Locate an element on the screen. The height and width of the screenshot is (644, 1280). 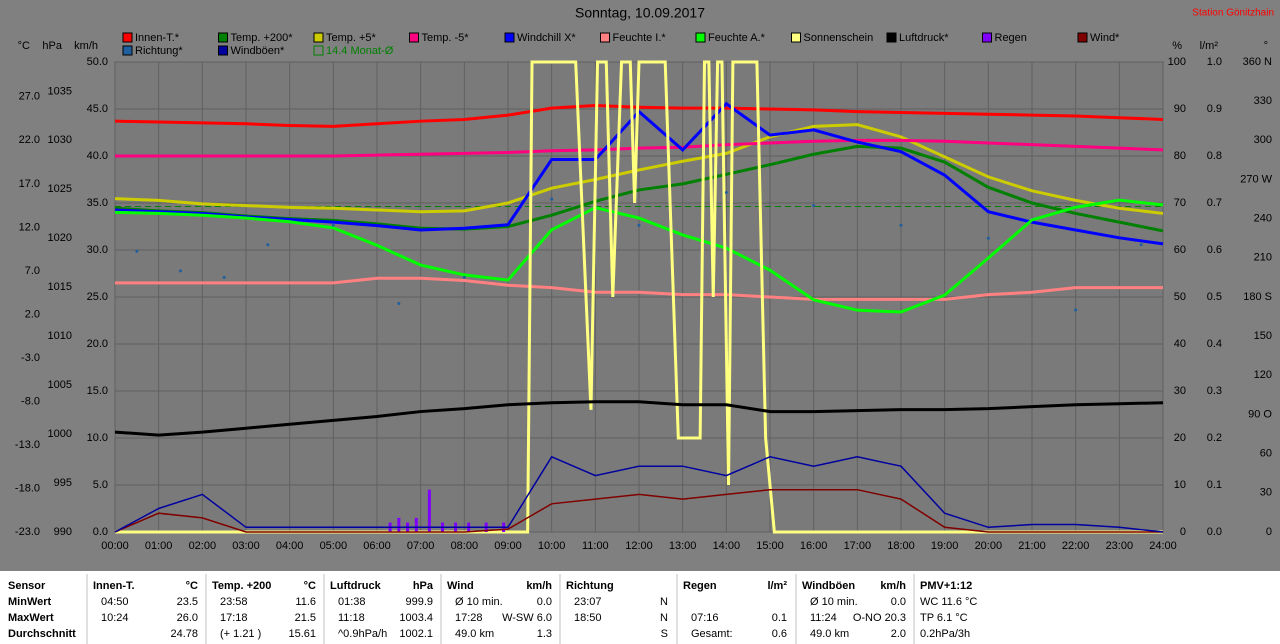
y-tick-label: 7.0 is located at coordinates (32, 271).